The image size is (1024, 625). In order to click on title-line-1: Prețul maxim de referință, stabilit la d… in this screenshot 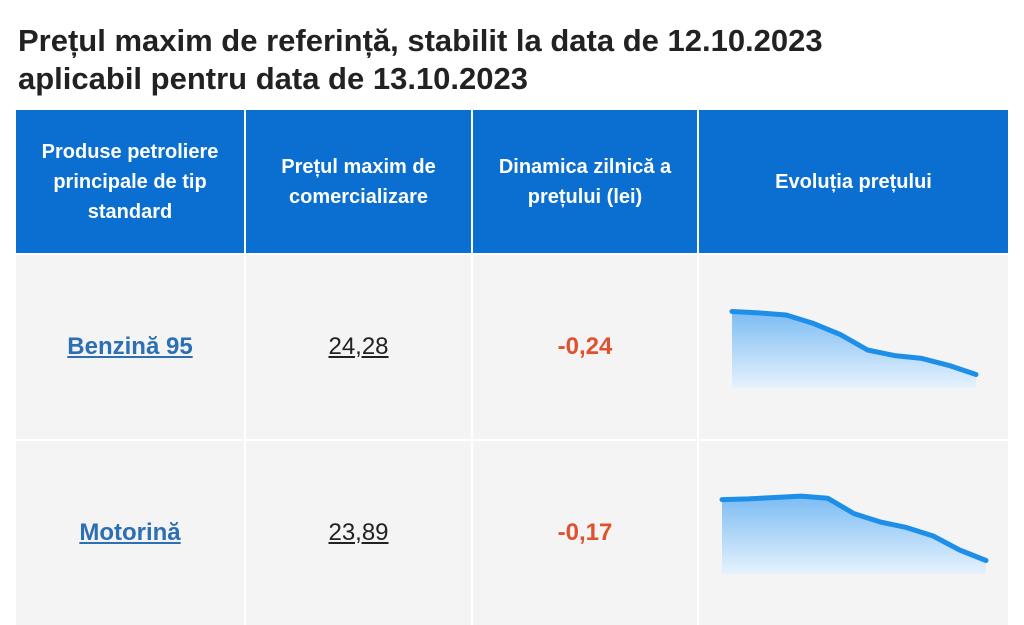, I will do `click(420, 40)`.